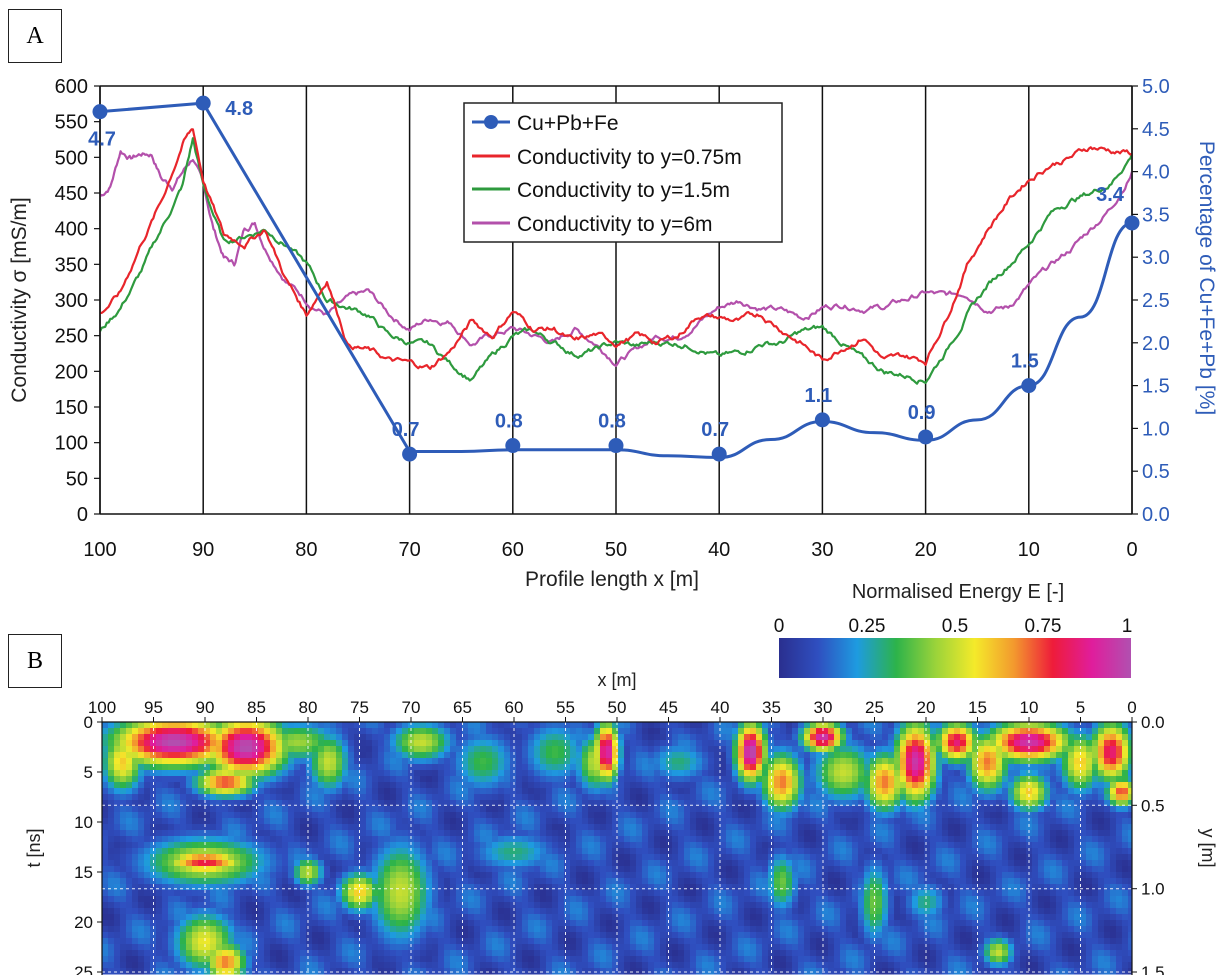 The image size is (1225, 975). Describe the element at coordinates (1110, 195) in the screenshot. I see `metals-point-label: 3.4` at that location.